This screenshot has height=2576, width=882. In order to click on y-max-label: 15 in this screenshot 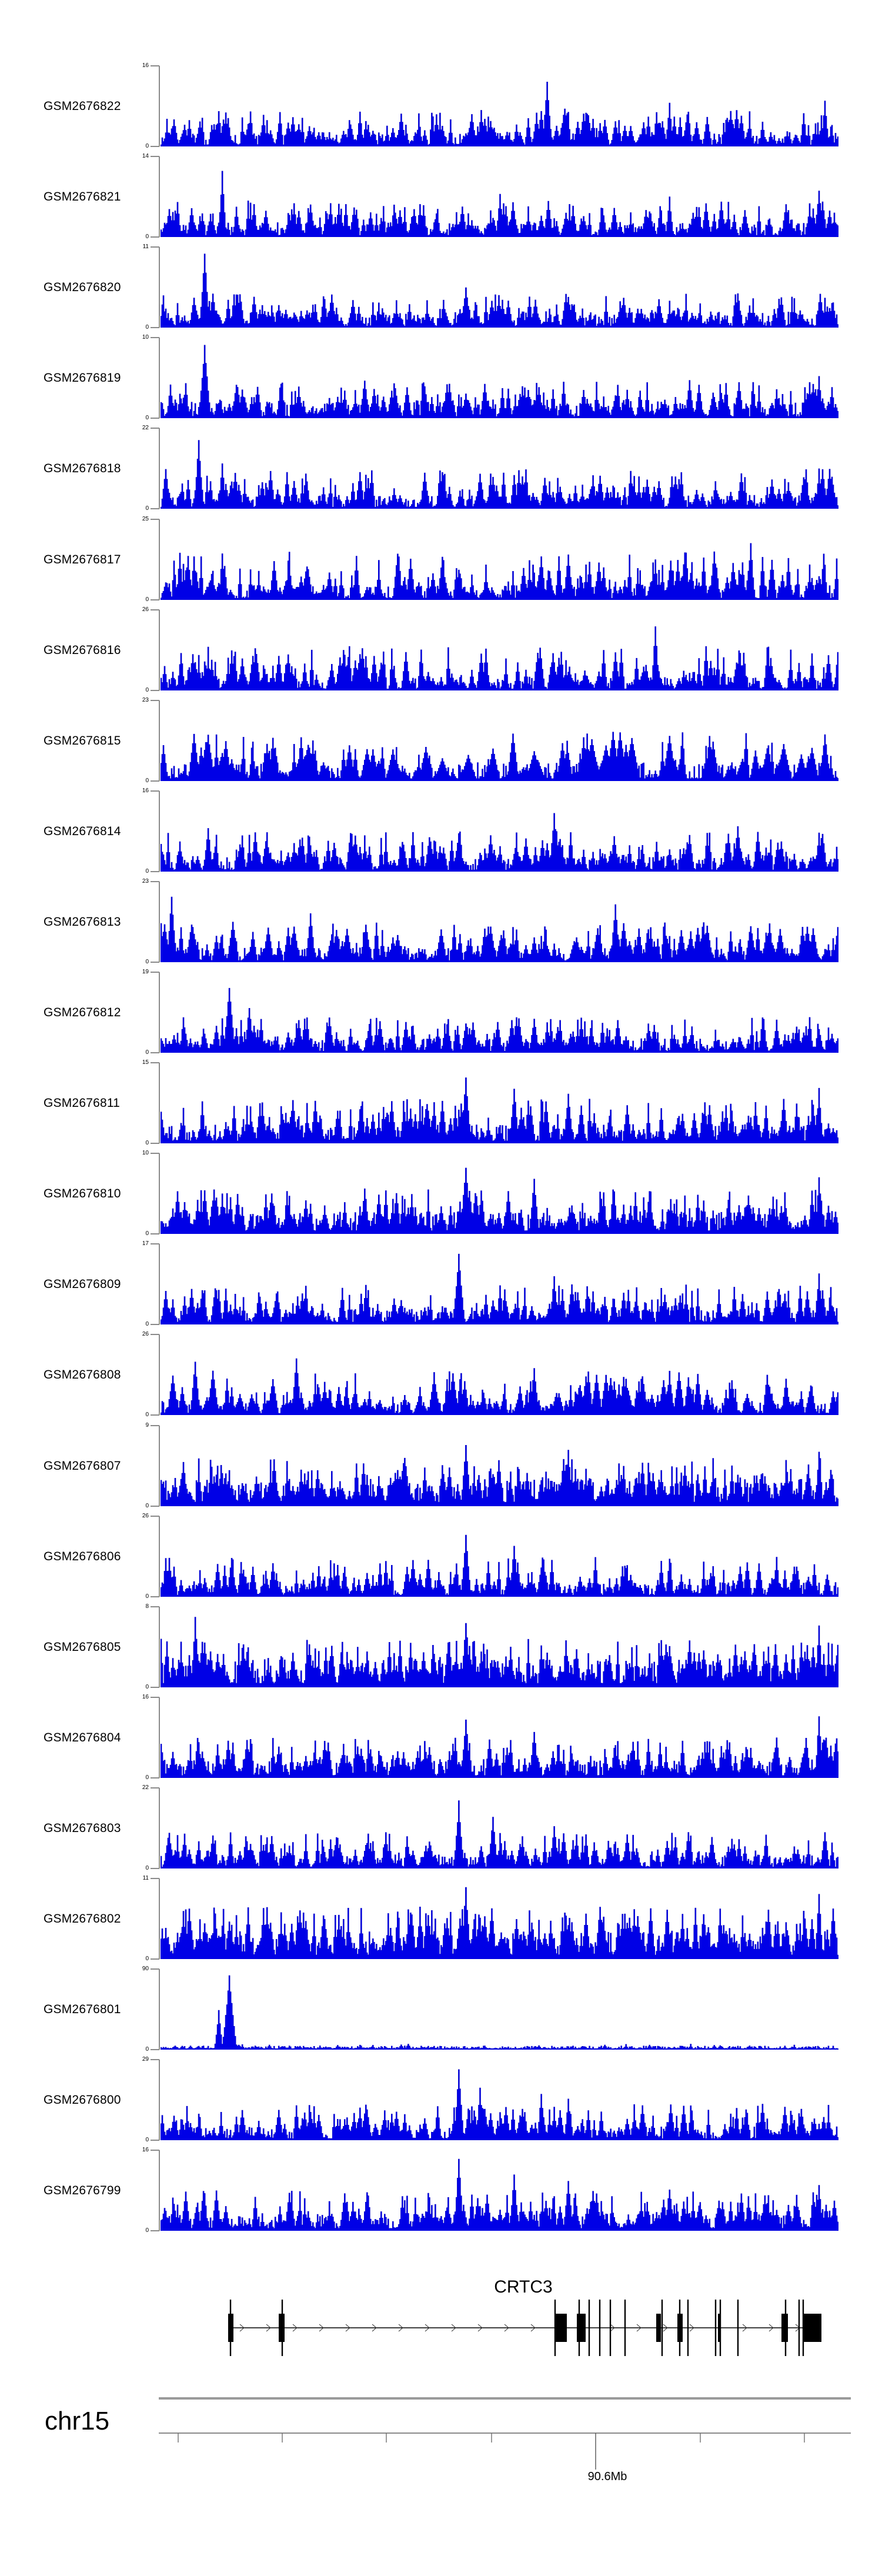, I will do `click(145, 1062)`.